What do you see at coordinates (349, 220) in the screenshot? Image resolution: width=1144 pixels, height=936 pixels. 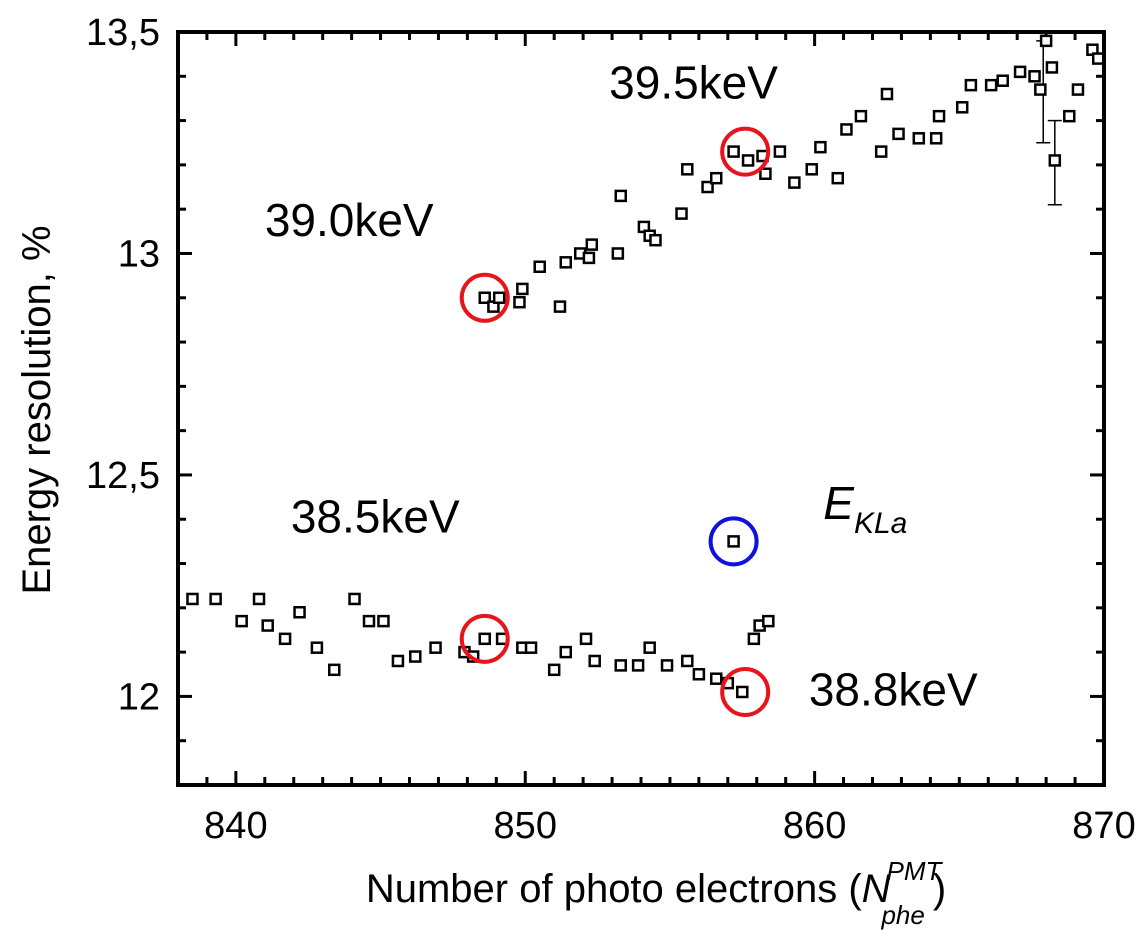 I see `energy-annotation: 39.0keV` at bounding box center [349, 220].